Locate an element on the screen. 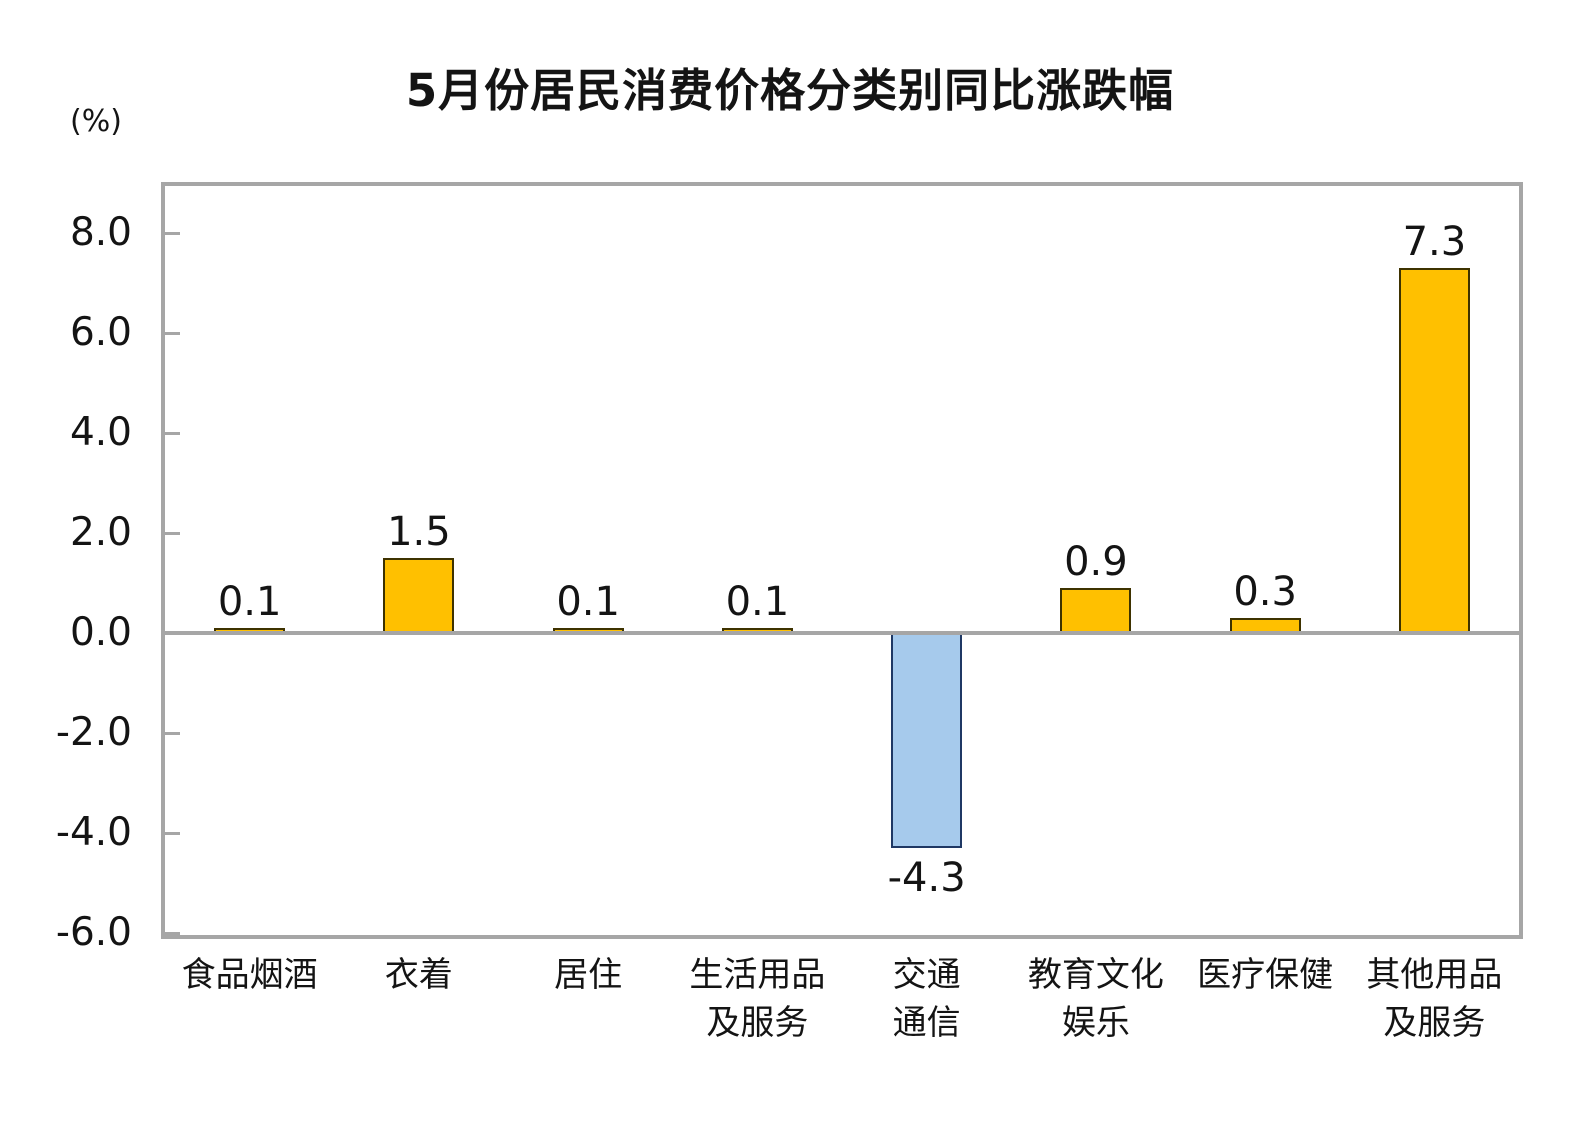 This screenshot has height=1130, width=1591. category-label: 医疗保健 is located at coordinates (1265, 975).